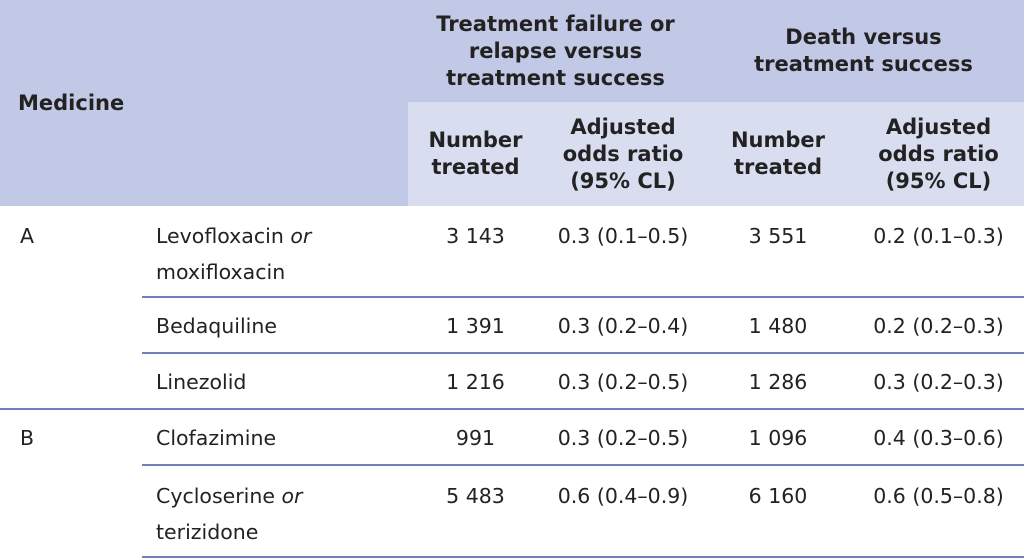  What do you see at coordinates (938, 511) in the screenshot?
I see `odds-ratio-cell: 0.6 (0.5–0.8)` at bounding box center [938, 511].